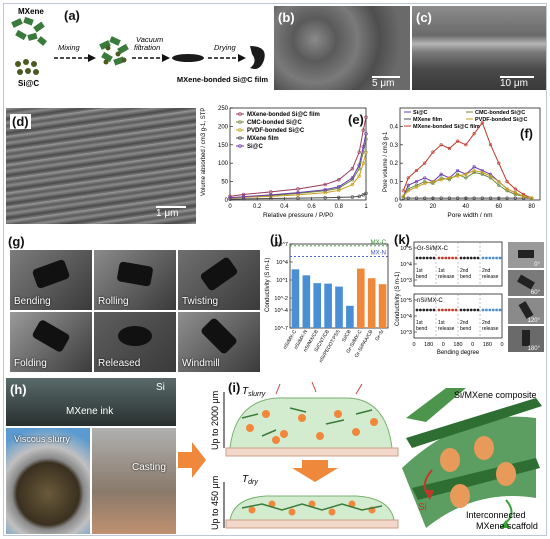 This screenshot has height=539, width=550. I want to click on subplot-label-k: nSi/MX-C, so click(430, 301).